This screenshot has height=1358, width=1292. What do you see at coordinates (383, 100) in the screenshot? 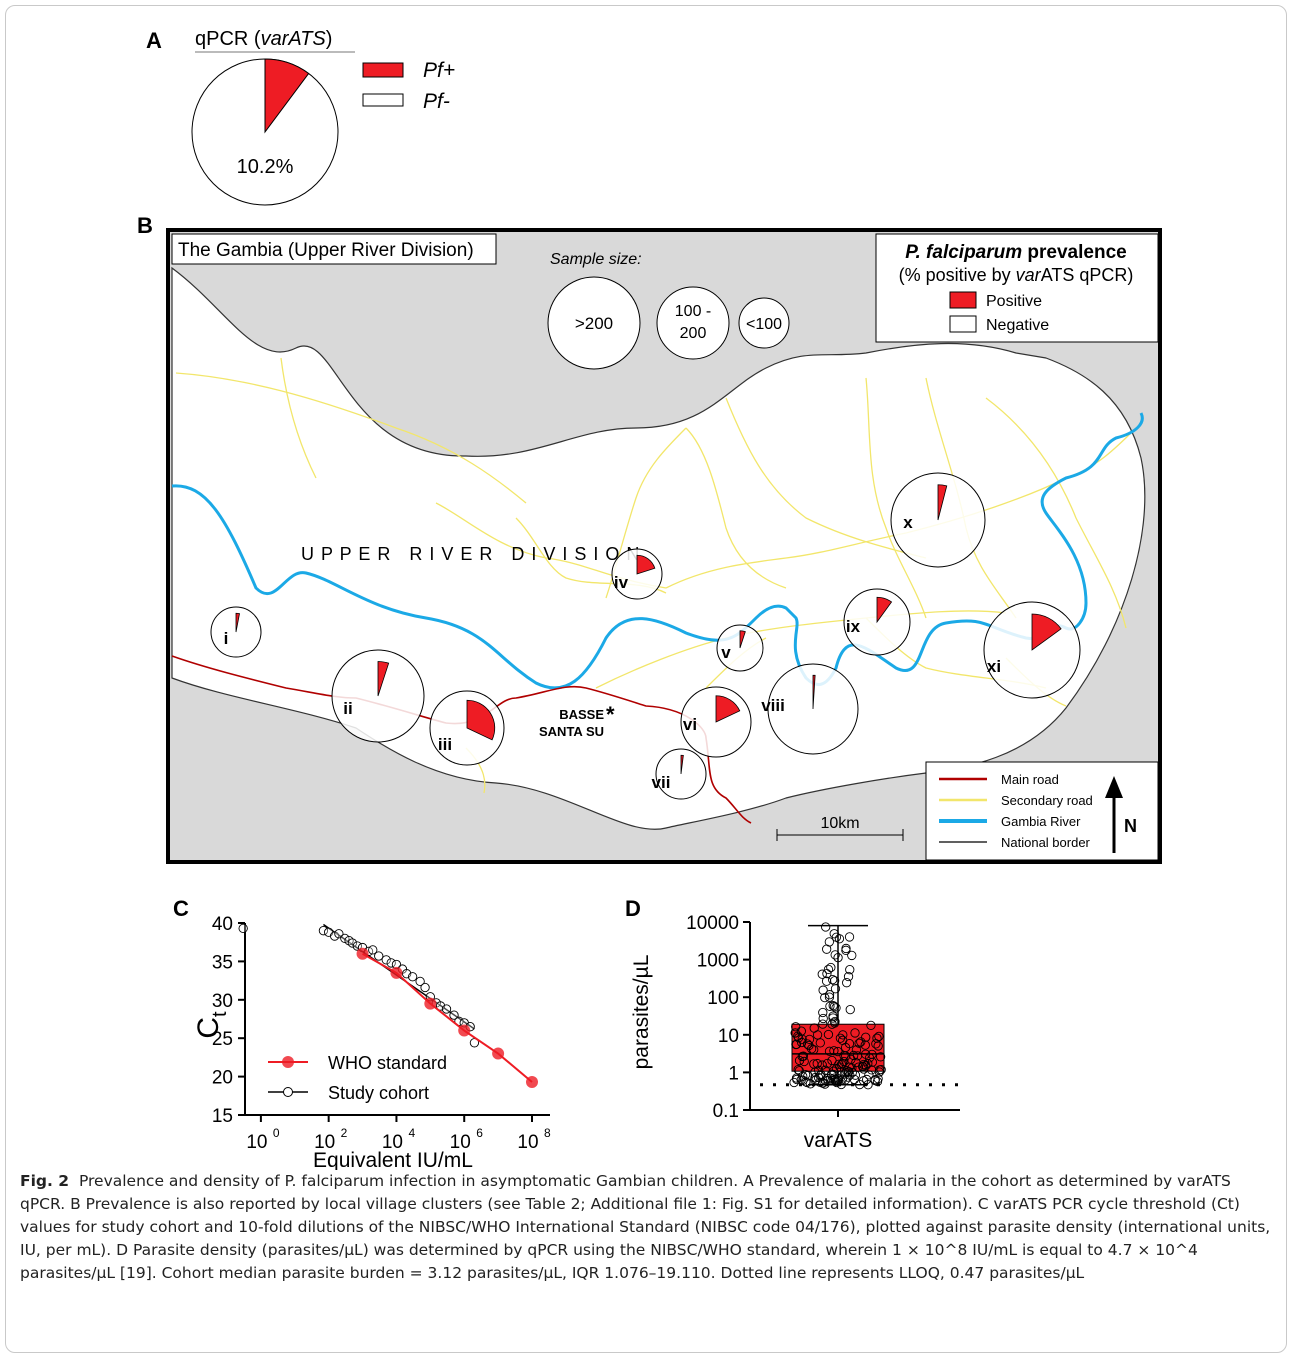
I see `legend-swatch-negative` at bounding box center [383, 100].